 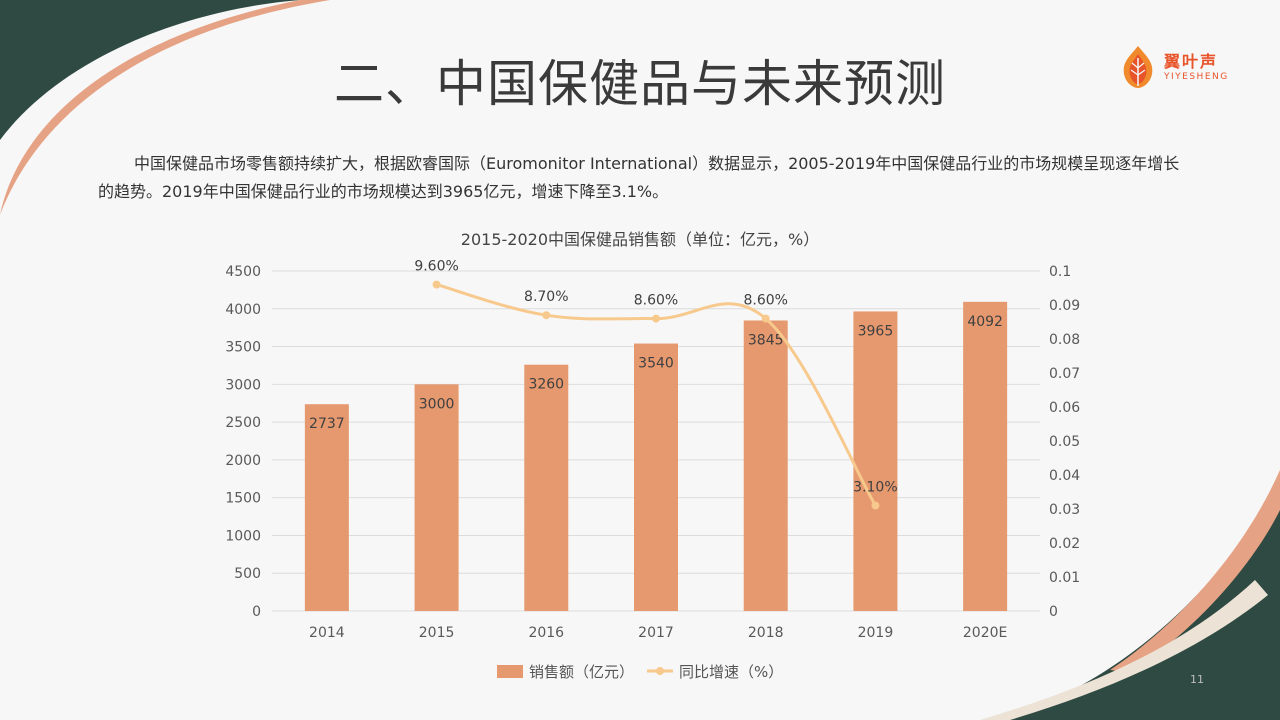 I want to click on left-tick-label: 2000, so click(x=243, y=461).